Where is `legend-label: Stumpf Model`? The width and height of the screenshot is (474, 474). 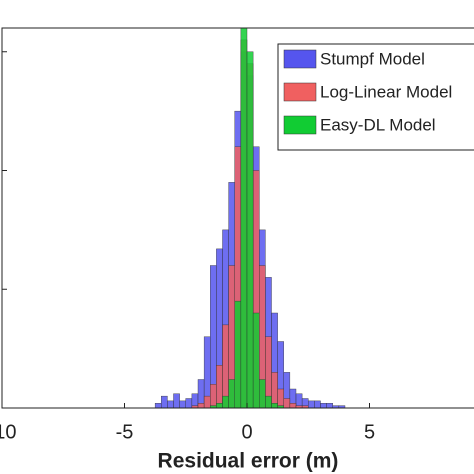 legend-label: Stumpf Model is located at coordinates (372, 58).